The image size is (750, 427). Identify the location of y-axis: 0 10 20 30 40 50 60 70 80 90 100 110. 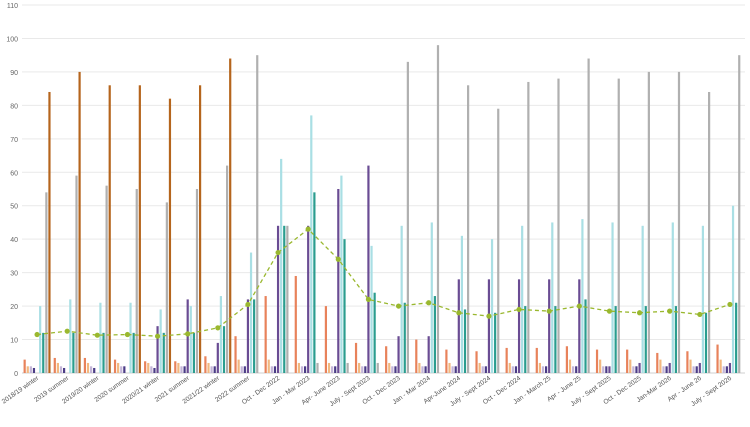
(12, 190).